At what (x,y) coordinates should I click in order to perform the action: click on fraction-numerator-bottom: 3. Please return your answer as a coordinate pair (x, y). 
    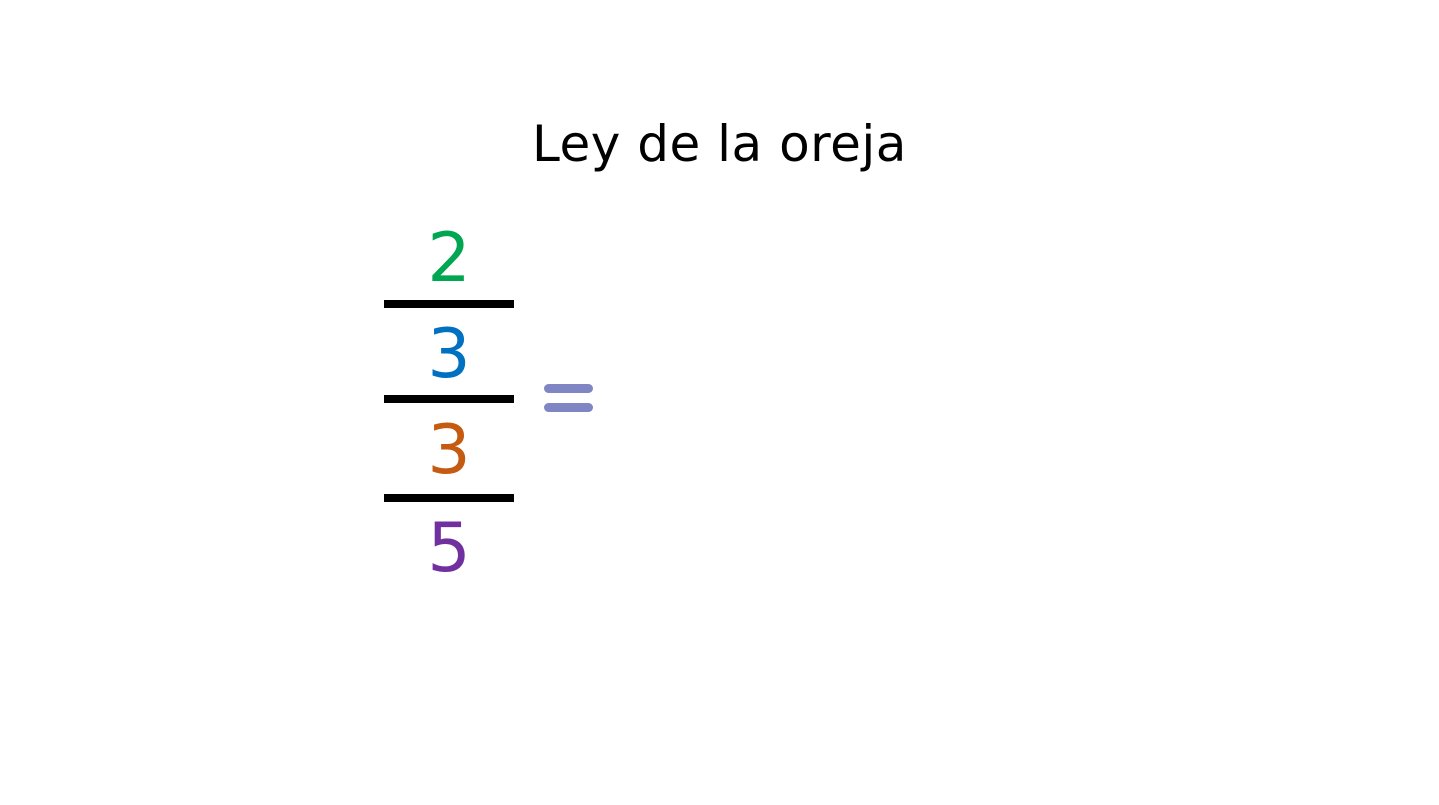
    Looking at the image, I should click on (449, 450).